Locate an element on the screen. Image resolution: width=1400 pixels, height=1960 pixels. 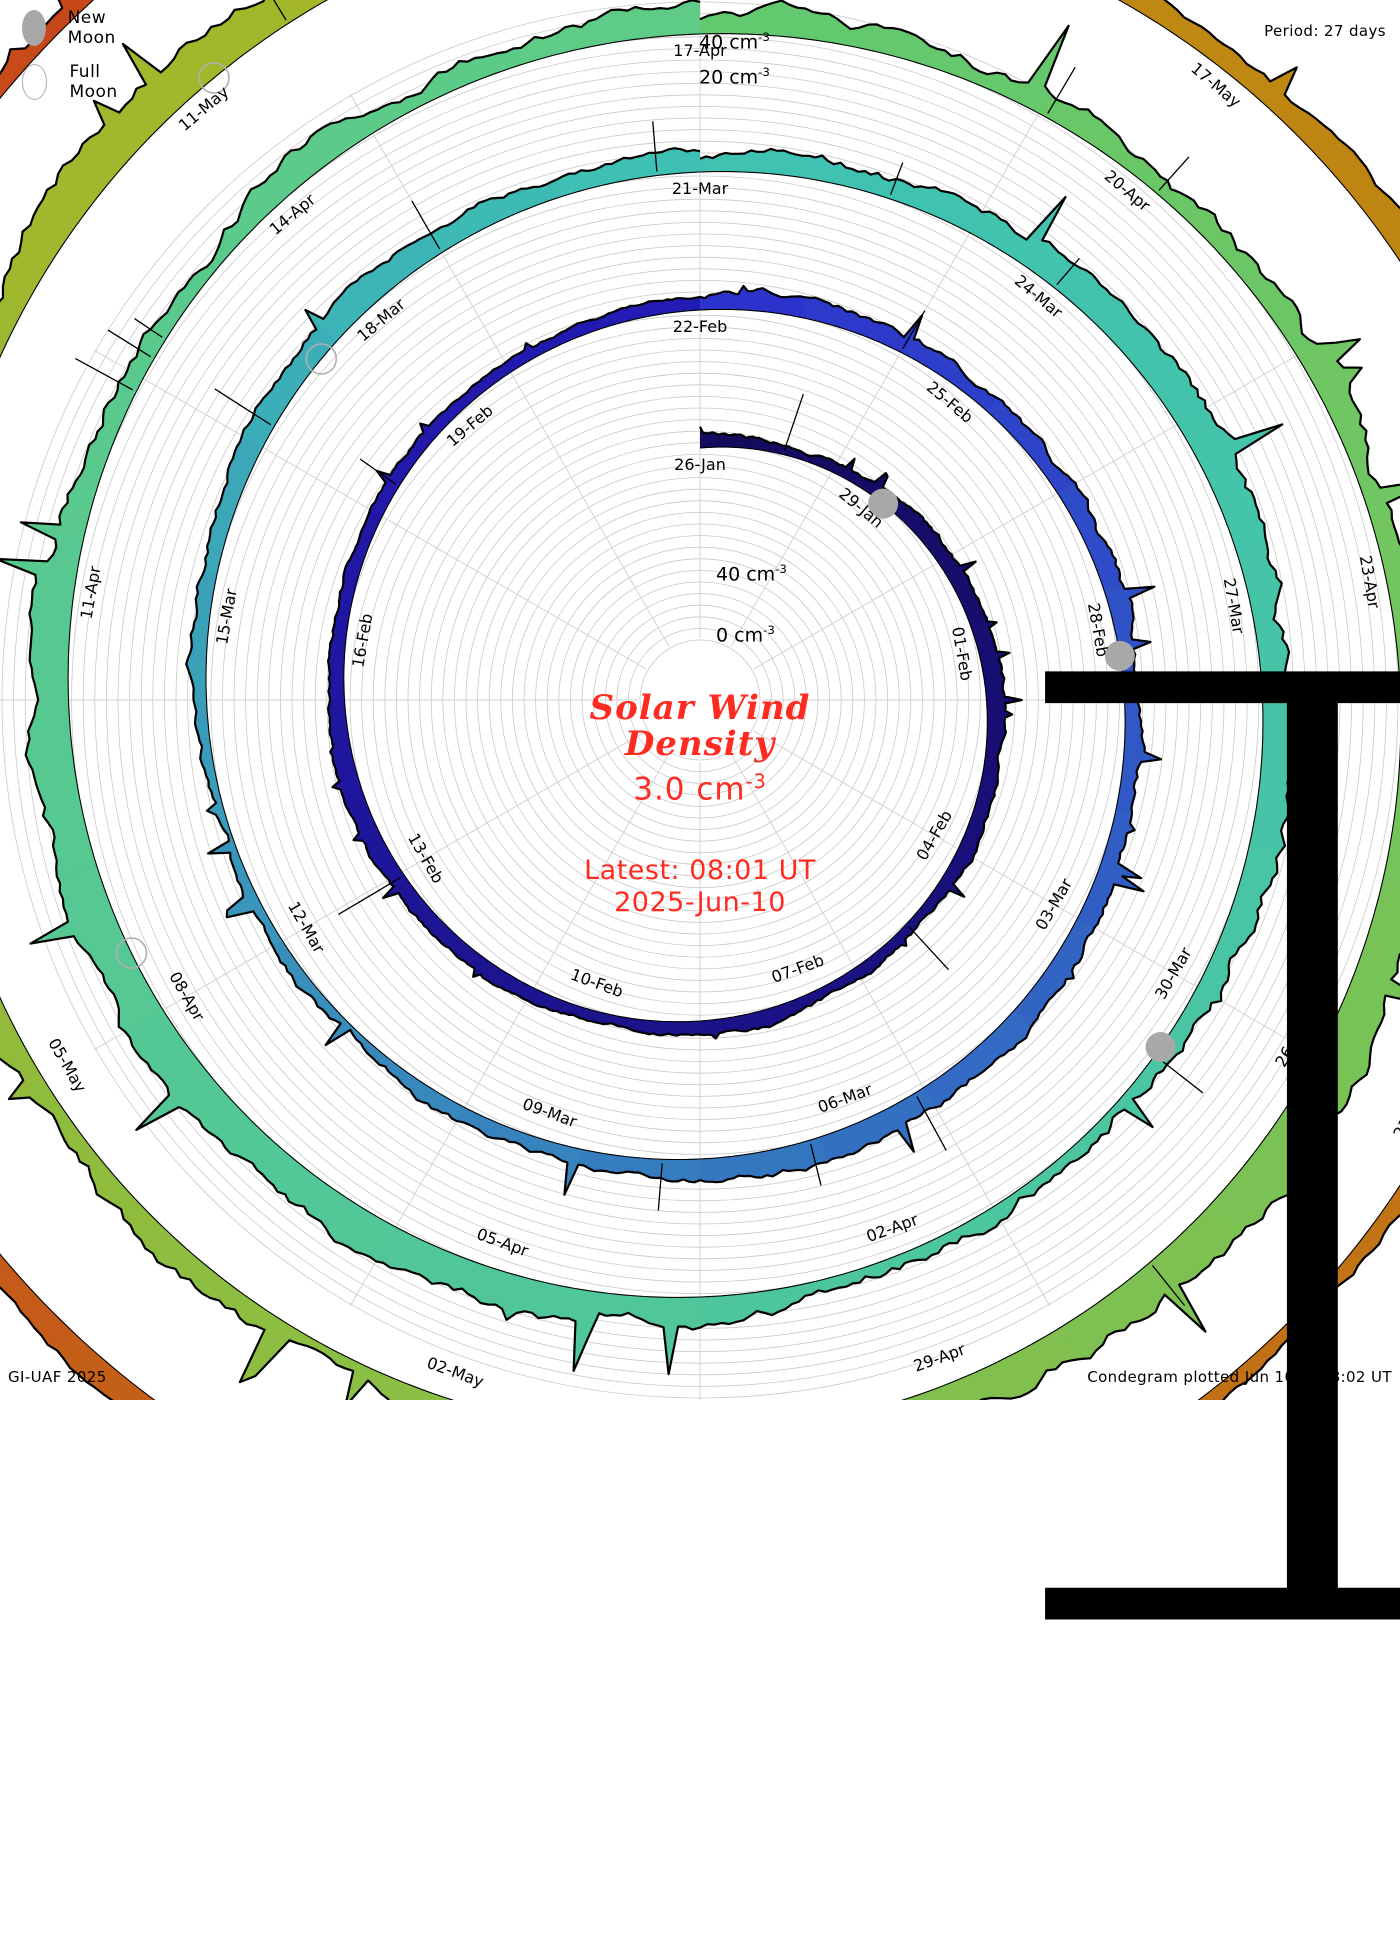
date-label: 02-May is located at coordinates (455, 1372).